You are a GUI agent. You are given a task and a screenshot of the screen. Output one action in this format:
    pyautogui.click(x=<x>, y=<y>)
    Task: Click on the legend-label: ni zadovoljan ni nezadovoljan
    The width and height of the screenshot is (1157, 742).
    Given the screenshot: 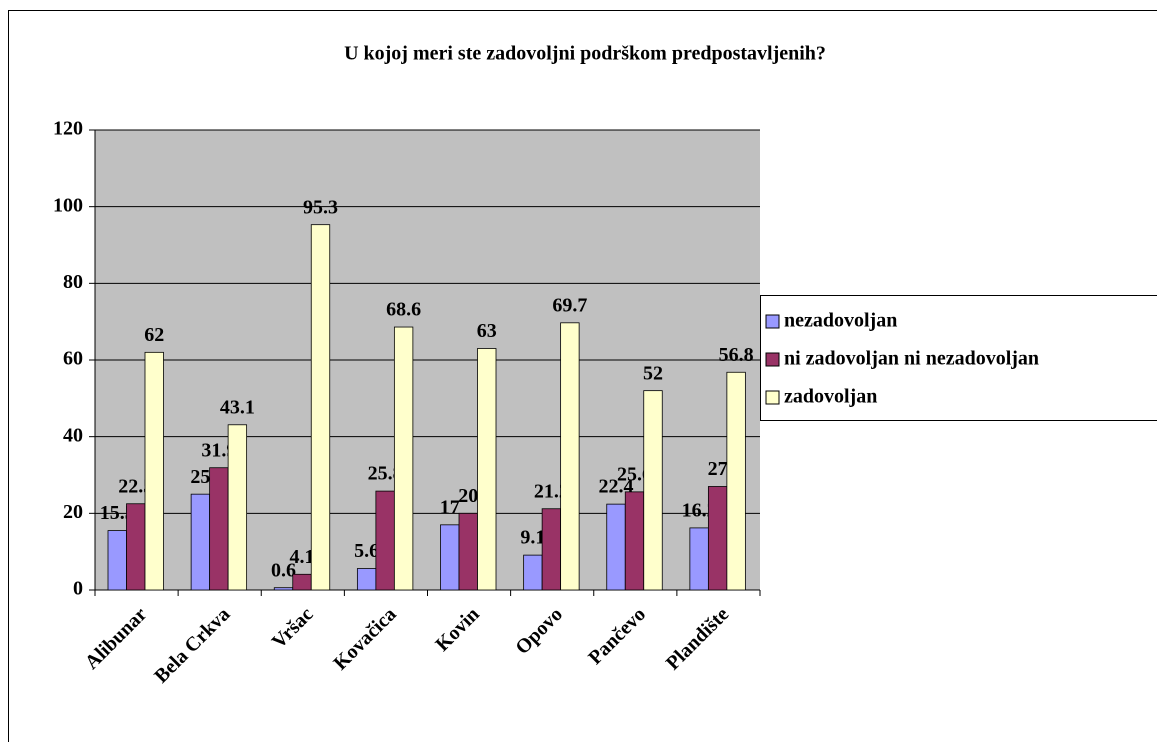 What is the action you would take?
    pyautogui.click(x=911, y=359)
    